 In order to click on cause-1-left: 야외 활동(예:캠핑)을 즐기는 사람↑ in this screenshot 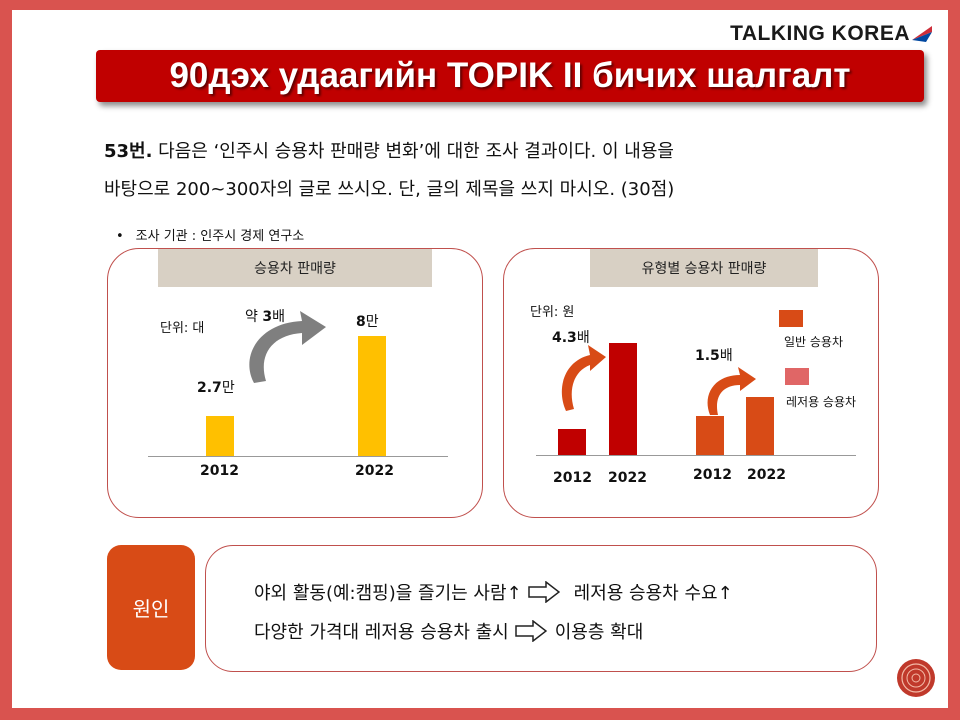, I will do `click(388, 593)`.